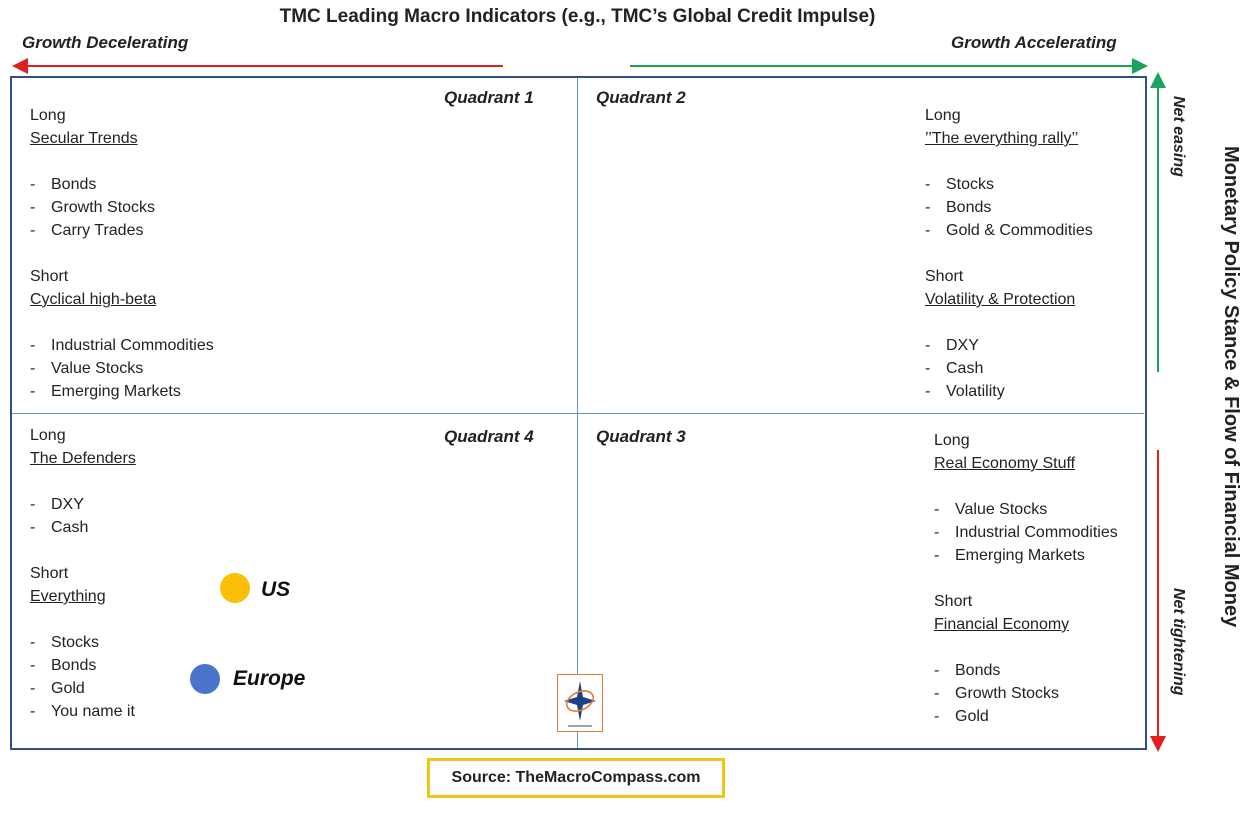 This screenshot has height=814, width=1259. Describe the element at coordinates (1178, 642) in the screenshot. I see `net-tightening-label: Net tightening` at that location.